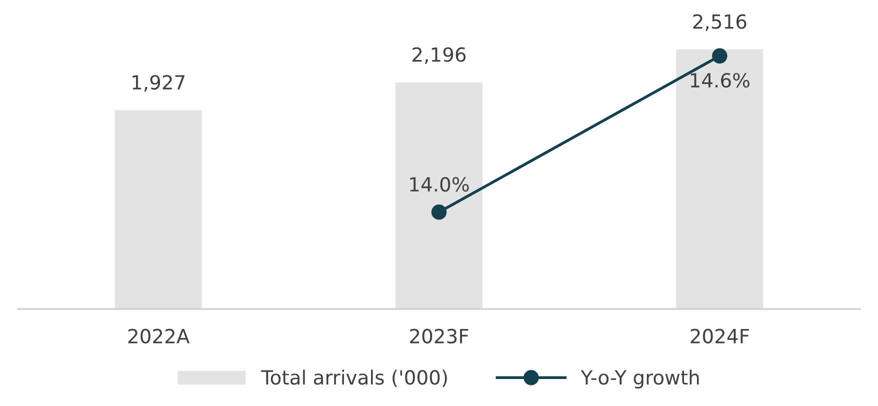  I want to click on legend-label: Y-o-Y growth, so click(639, 379).